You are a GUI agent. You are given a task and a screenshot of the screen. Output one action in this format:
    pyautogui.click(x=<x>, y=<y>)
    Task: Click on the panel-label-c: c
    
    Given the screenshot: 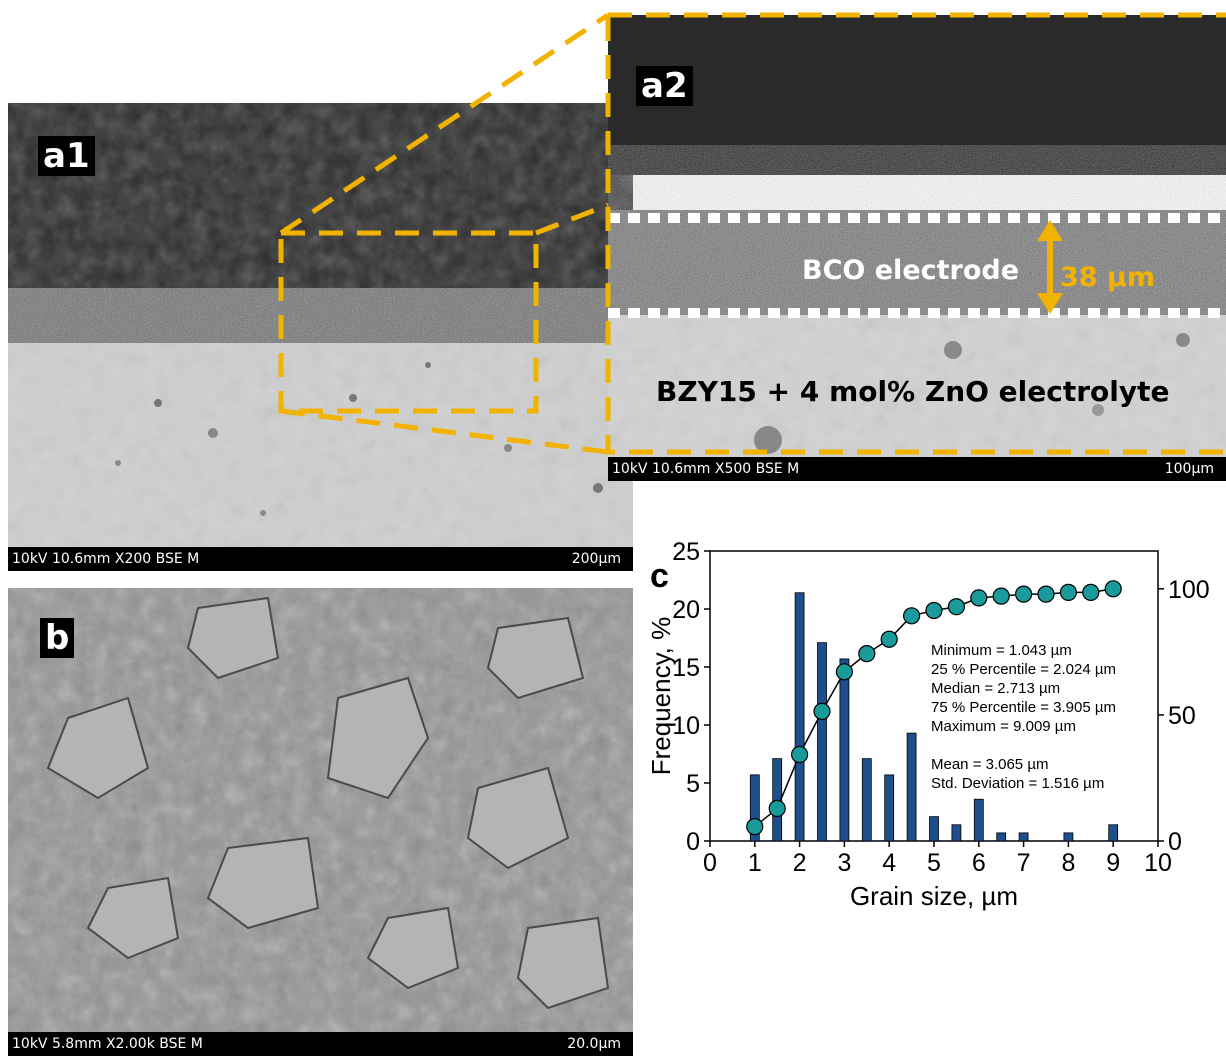 What is the action you would take?
    pyautogui.click(x=659, y=576)
    